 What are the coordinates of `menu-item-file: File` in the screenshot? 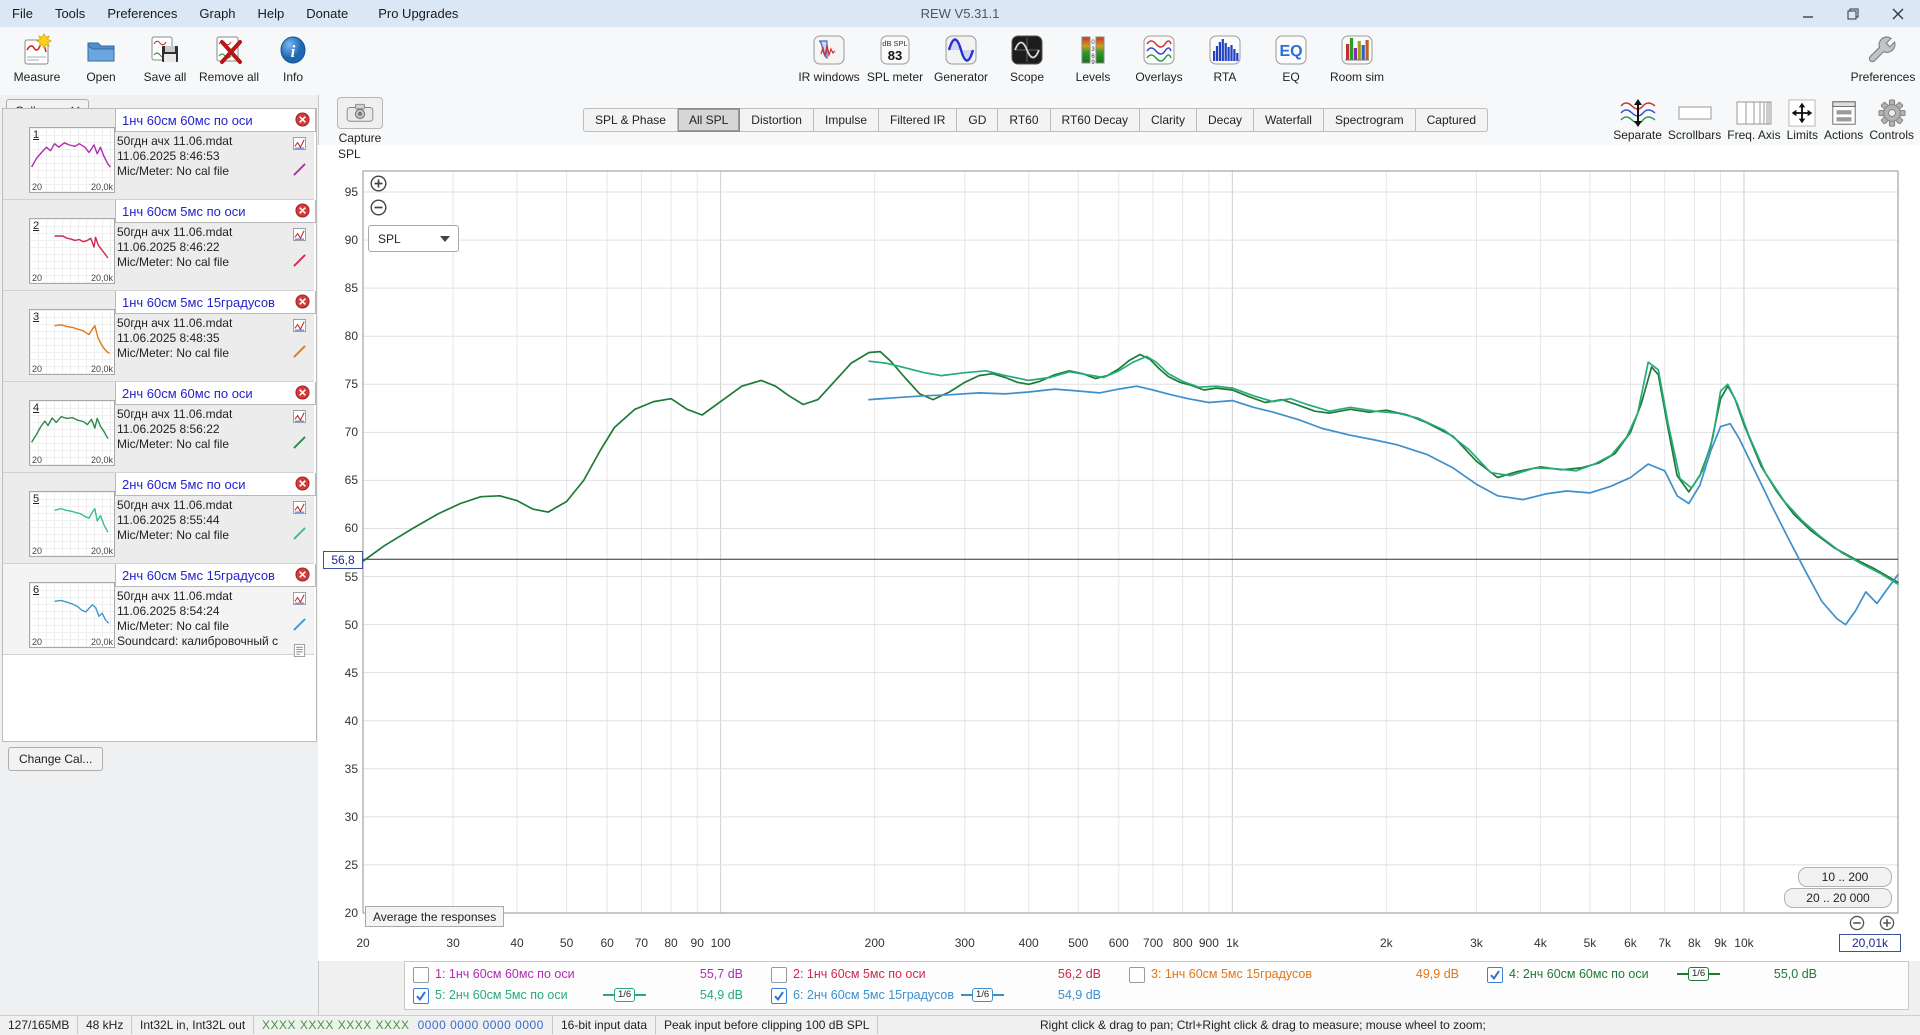 It's located at (22, 13).